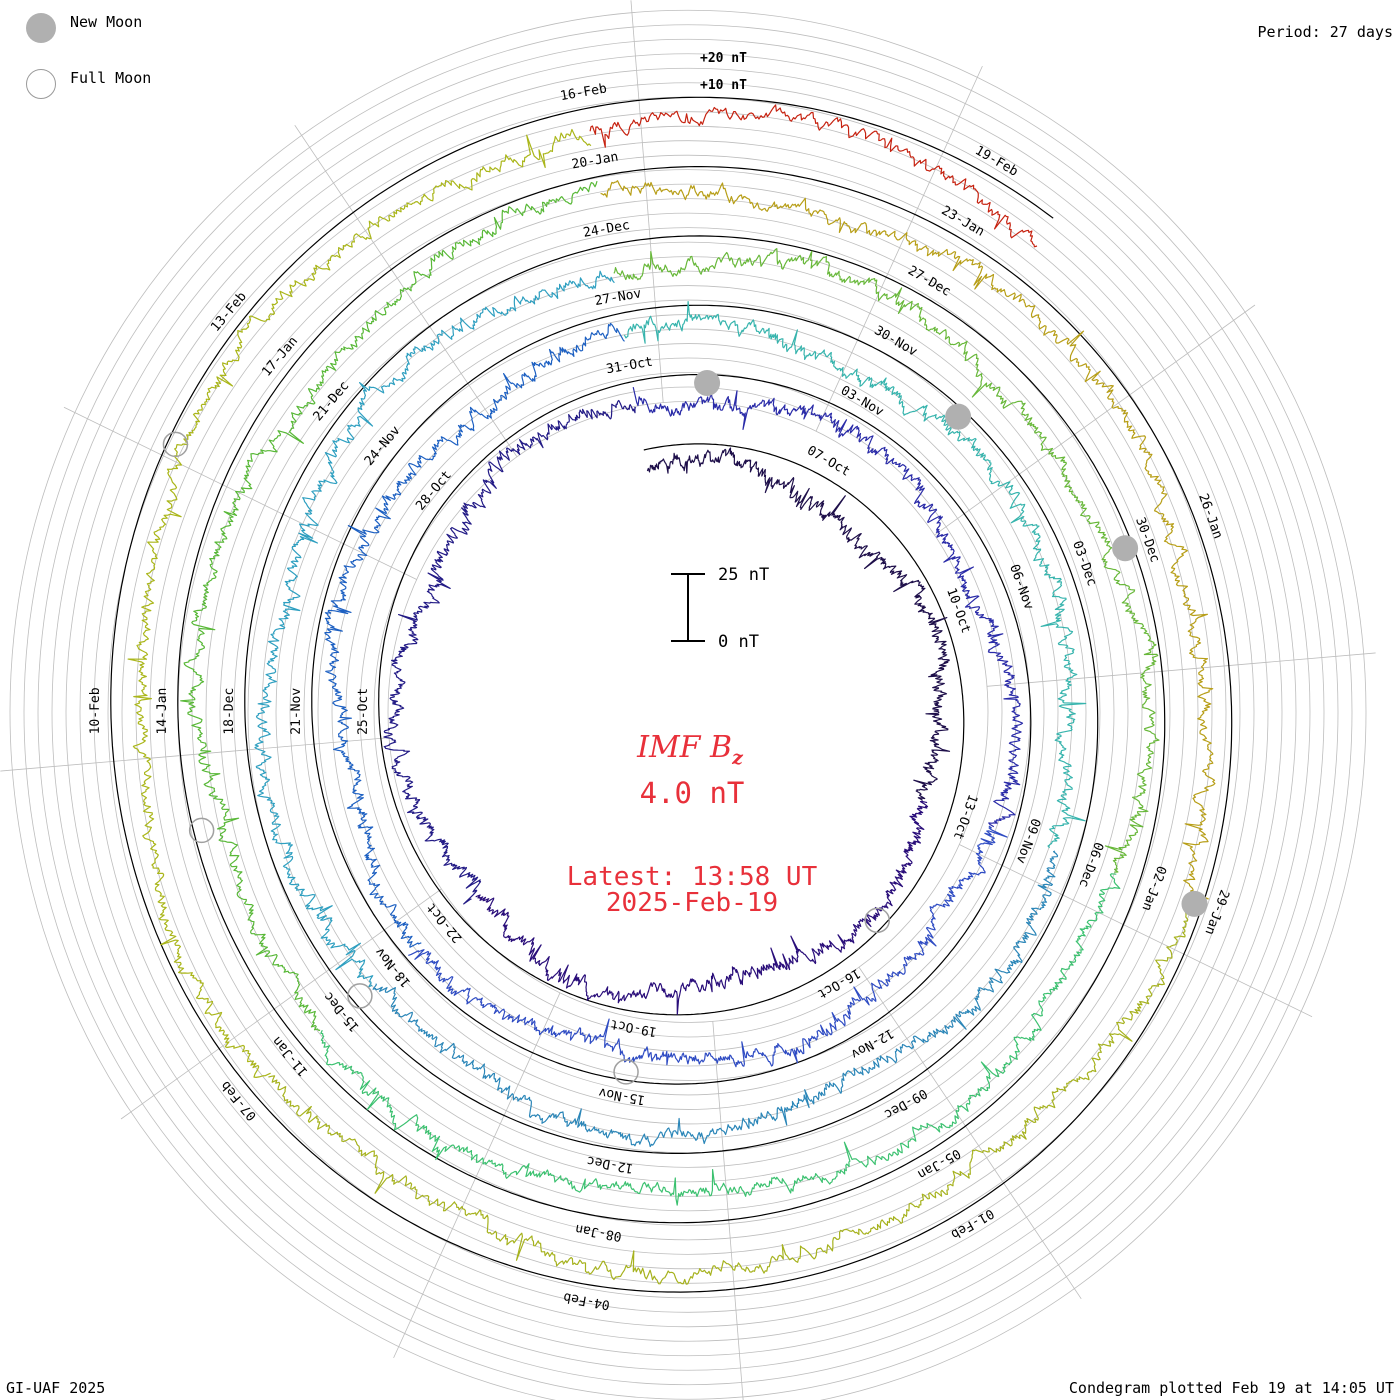 The width and height of the screenshot is (1400, 1400). What do you see at coordinates (1231, 1388) in the screenshot?
I see `plotted-timestamp: Condegram plotted Feb 19 at 14:05 UT` at bounding box center [1231, 1388].